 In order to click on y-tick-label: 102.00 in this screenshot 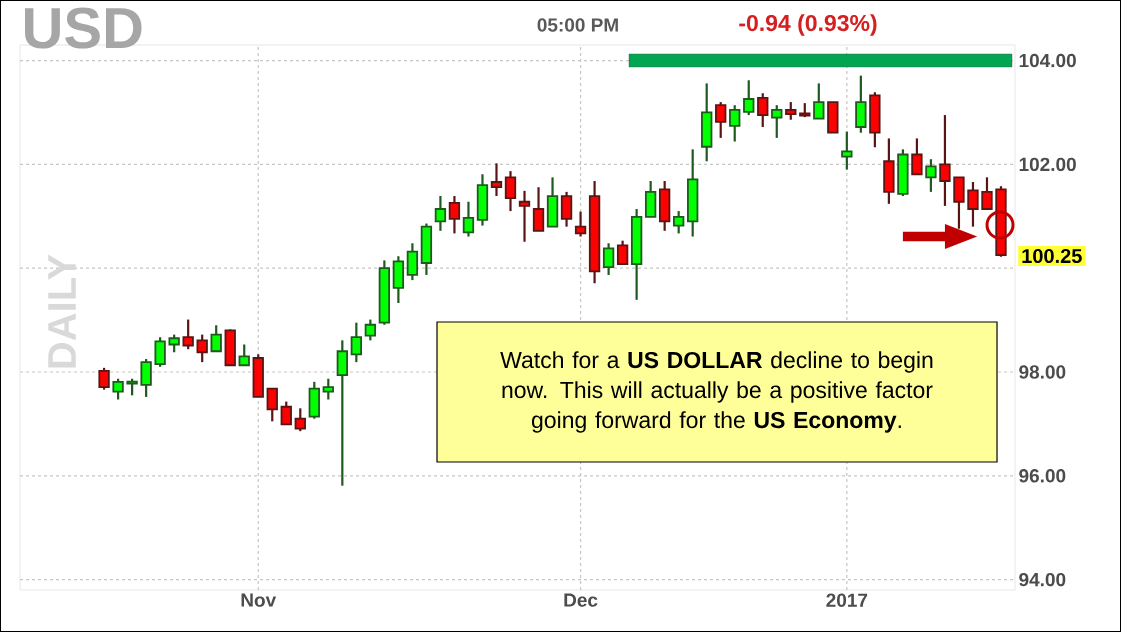, I will do `click(1047, 164)`.